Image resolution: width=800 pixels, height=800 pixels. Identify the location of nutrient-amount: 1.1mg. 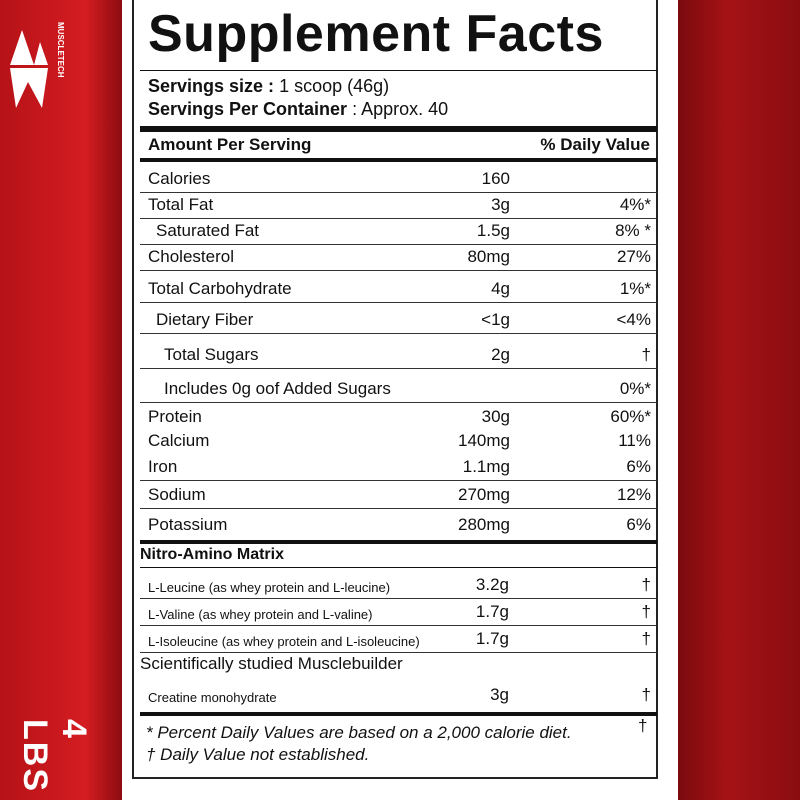
(486, 466).